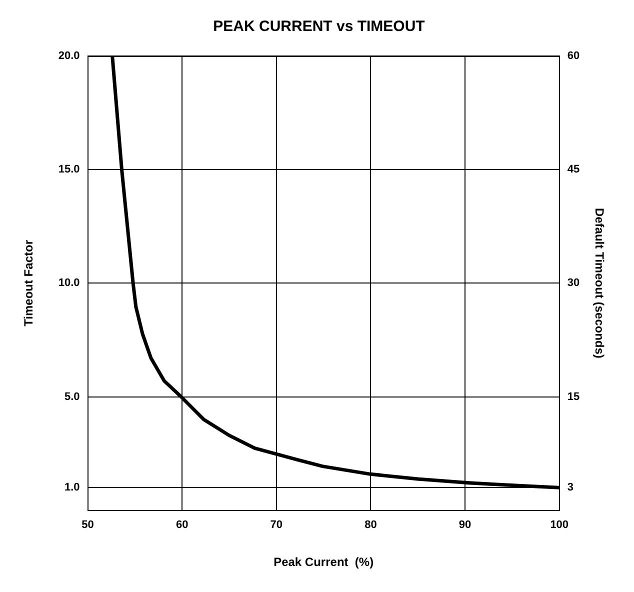  I want to click on y2-tick-label: 45, so click(573, 170).